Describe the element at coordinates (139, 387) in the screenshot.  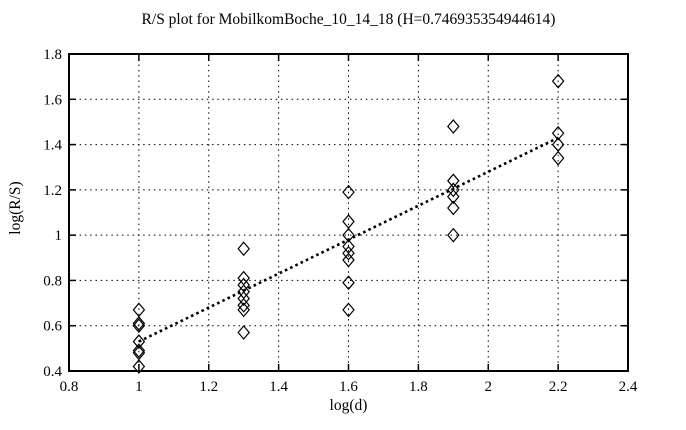
I see `x-tick-label: 1` at that location.